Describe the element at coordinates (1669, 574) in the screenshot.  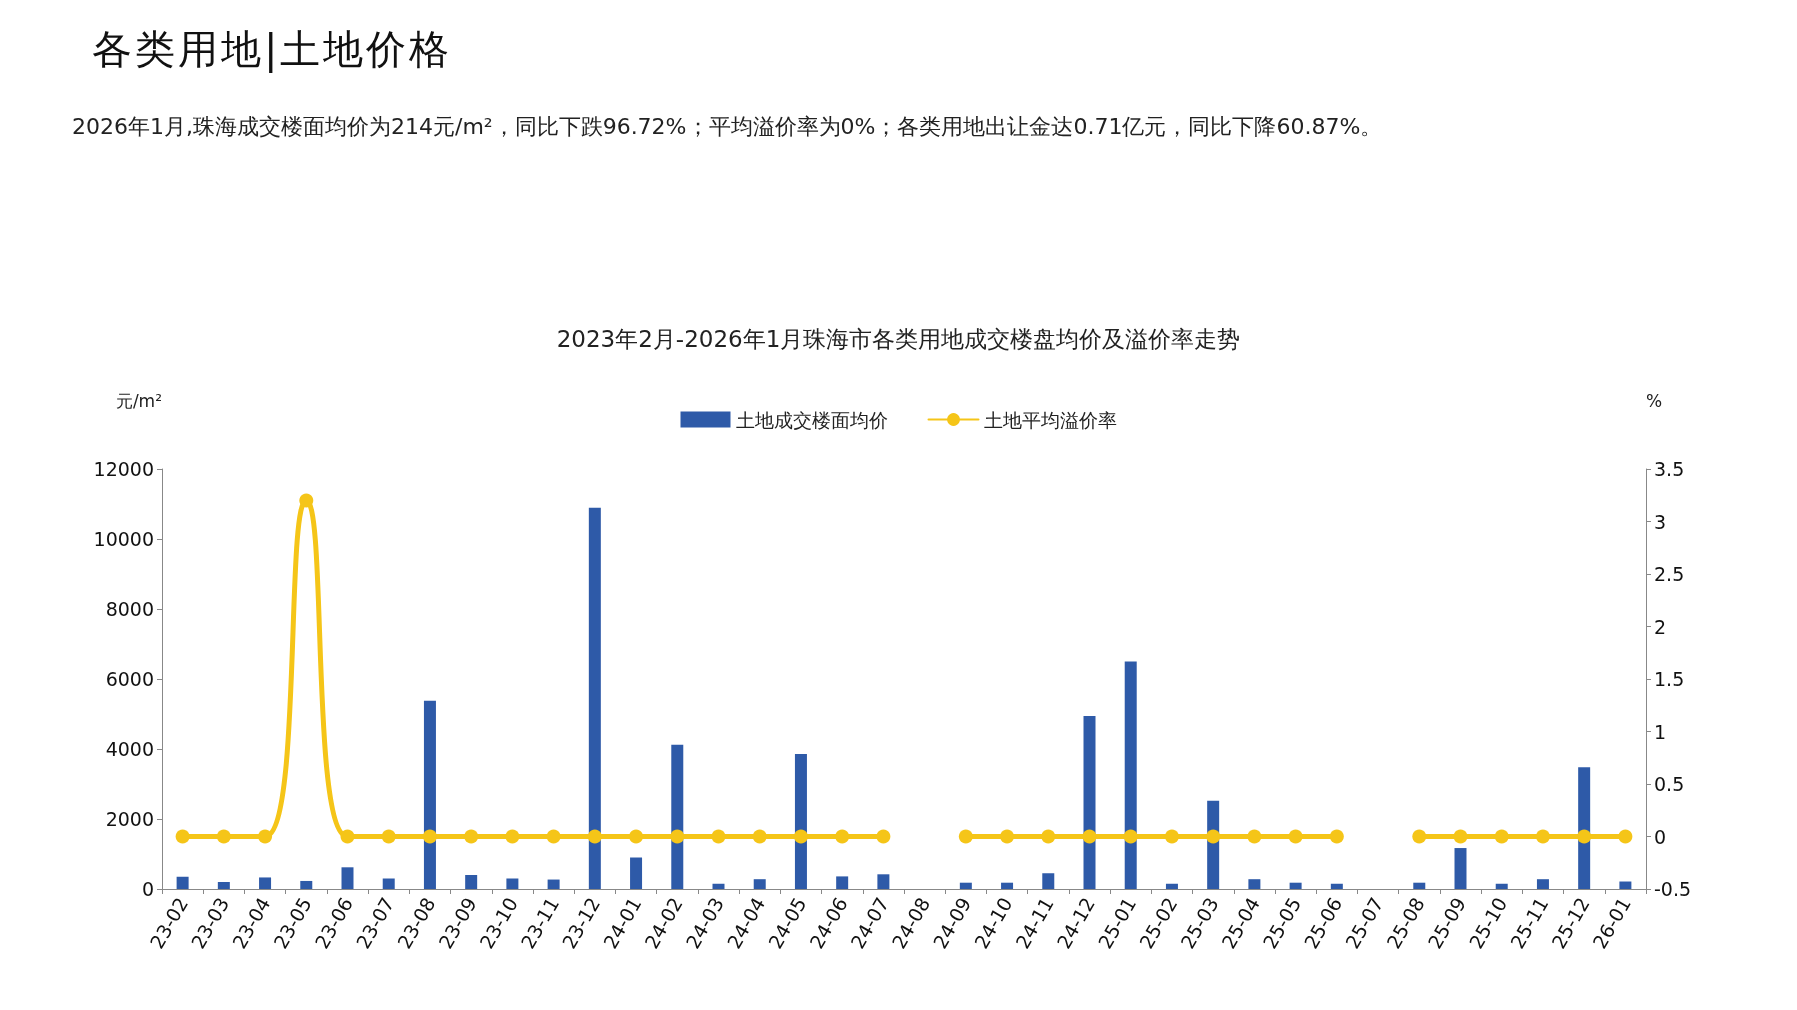
I see `y2-tick-label: 2.5` at that location.